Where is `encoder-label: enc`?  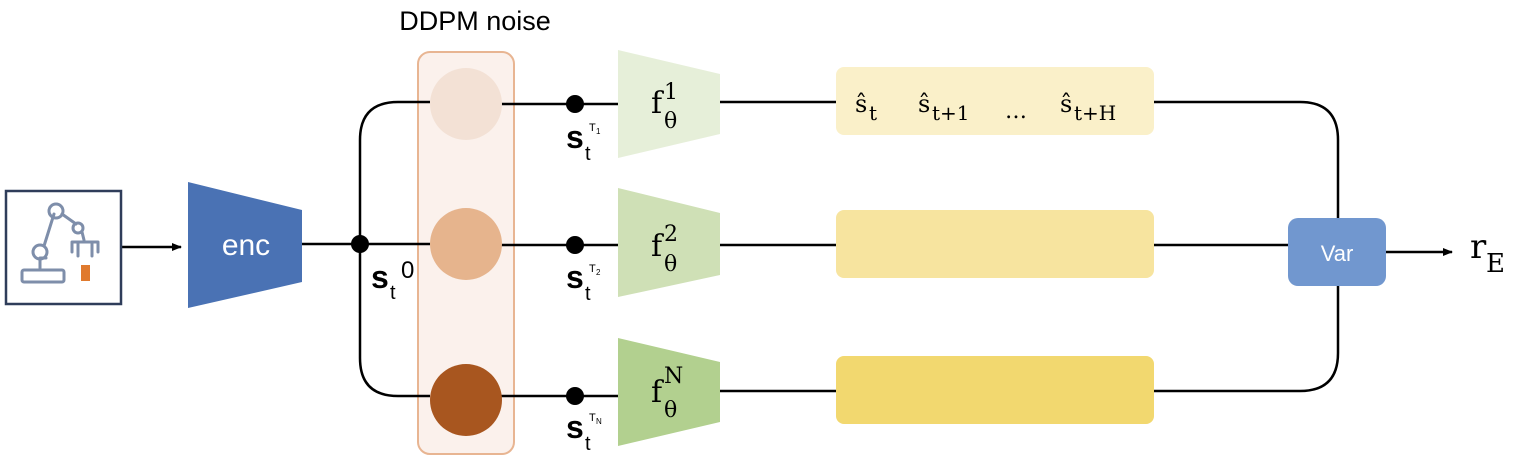 encoder-label: enc is located at coordinates (246, 245).